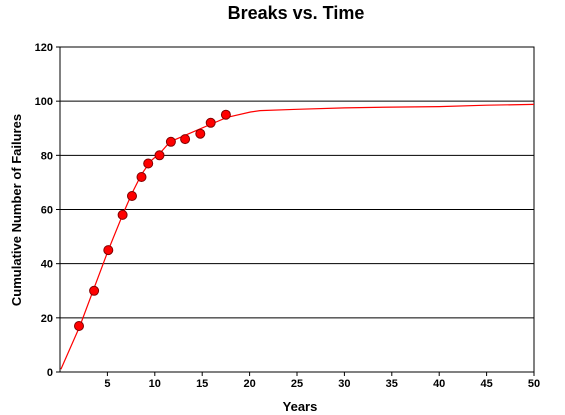 This screenshot has width=565, height=415. What do you see at coordinates (249, 384) in the screenshot?
I see `x-tick-label-20: 20` at bounding box center [249, 384].